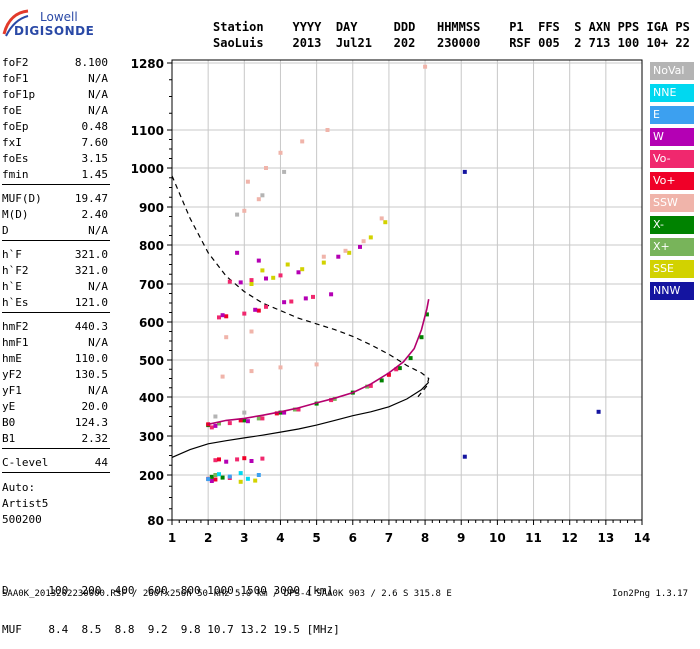 The image size is (700, 649). I want to click on param-name: foF2, so click(15, 62).